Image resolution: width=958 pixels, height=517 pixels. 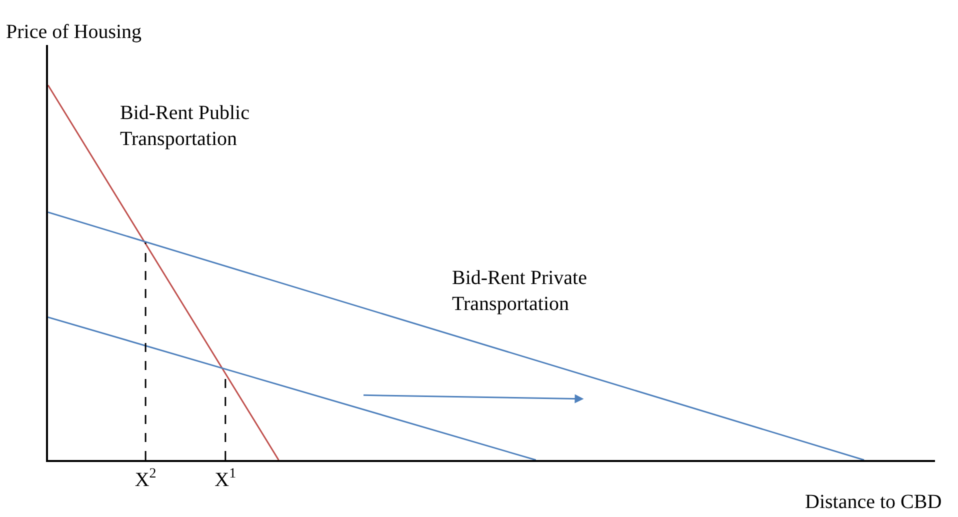 I want to click on y-axis-title: Price of Housing, so click(x=74, y=32).